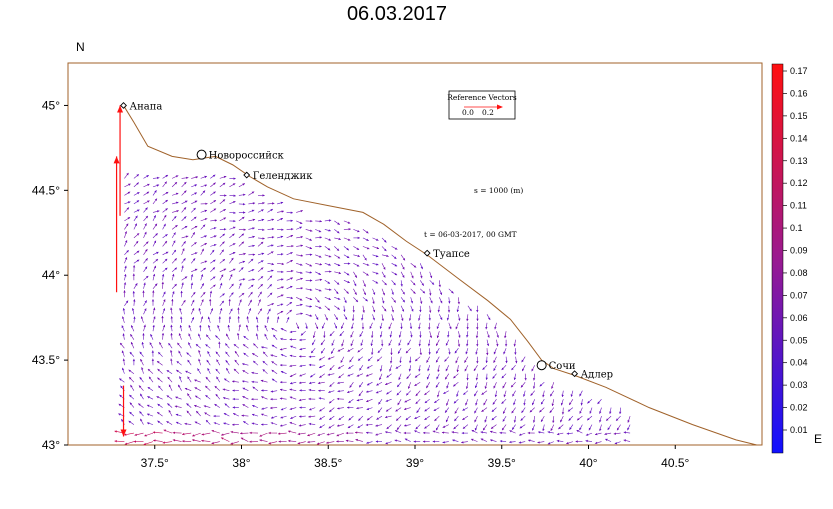 This screenshot has width=833, height=509. I want to click on city-label: Геленджик, so click(283, 176).